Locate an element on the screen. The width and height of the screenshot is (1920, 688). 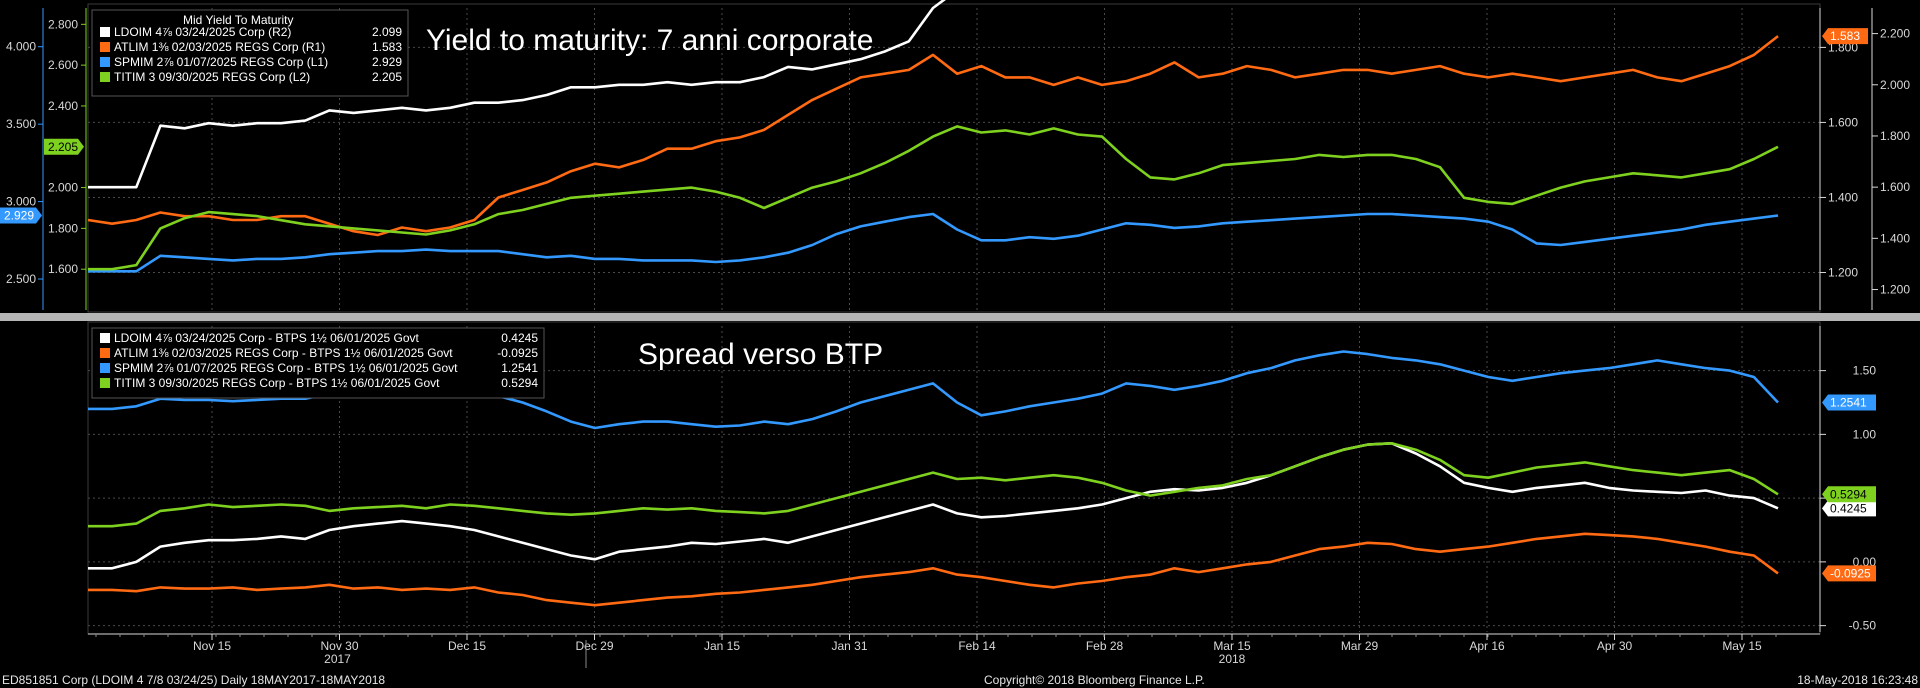
x-tick-label: Feb 28 is located at coordinates (1105, 646).